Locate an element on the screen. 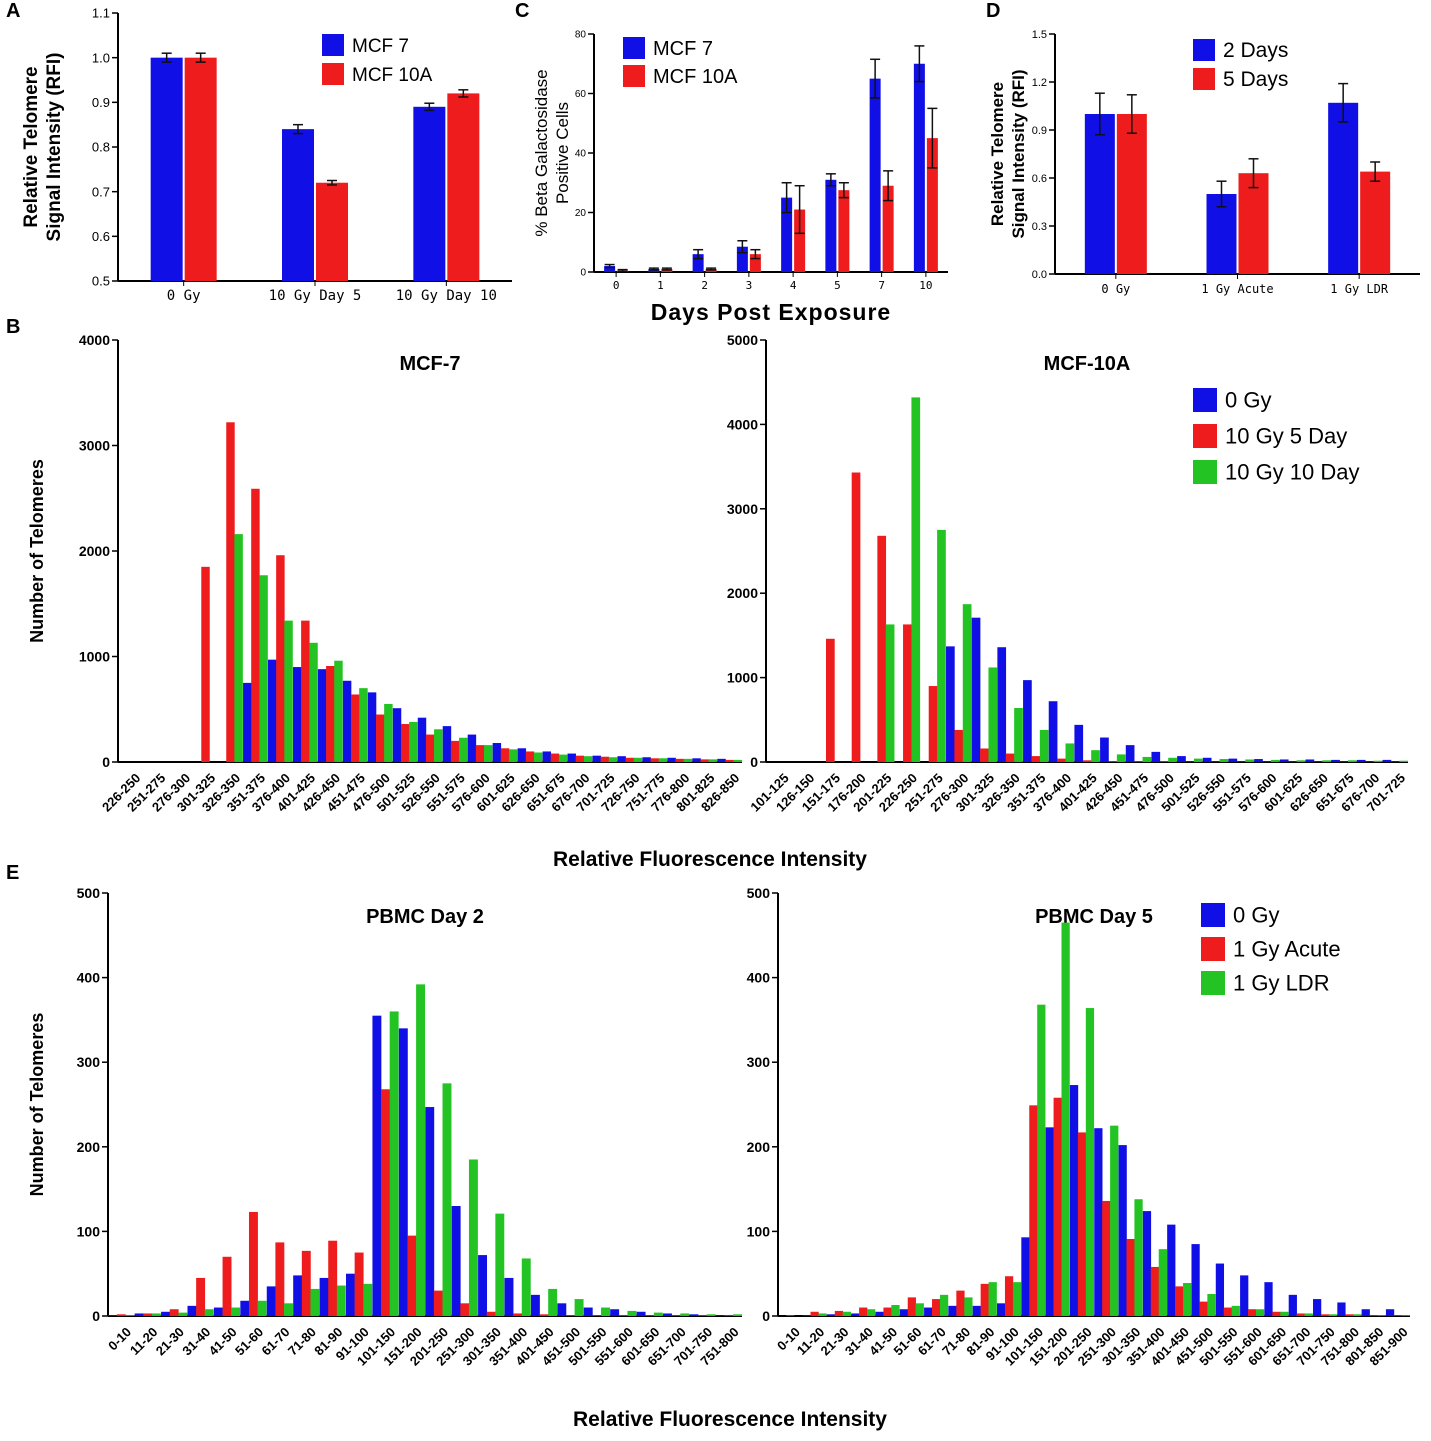 Image resolution: width=1431 pixels, height=1441 pixels. chart-d-x-tick-label: 0 Gy is located at coordinates (1115, 289).